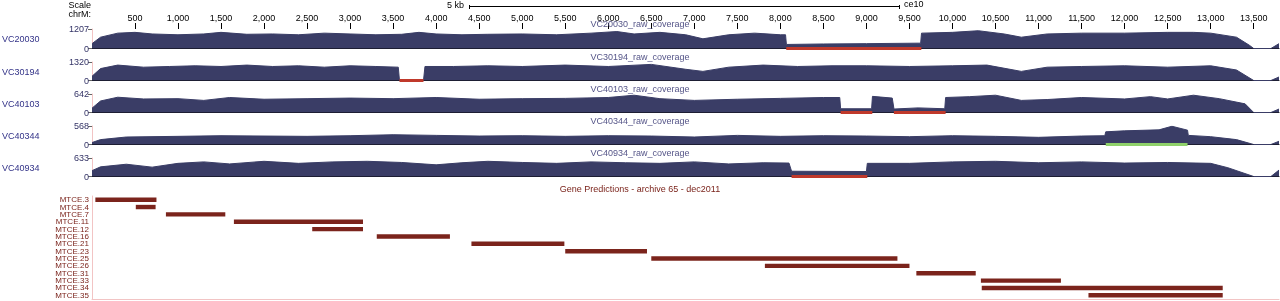  Describe the element at coordinates (81, 94) in the screenshot. I see `y-tick-label: 642` at that location.